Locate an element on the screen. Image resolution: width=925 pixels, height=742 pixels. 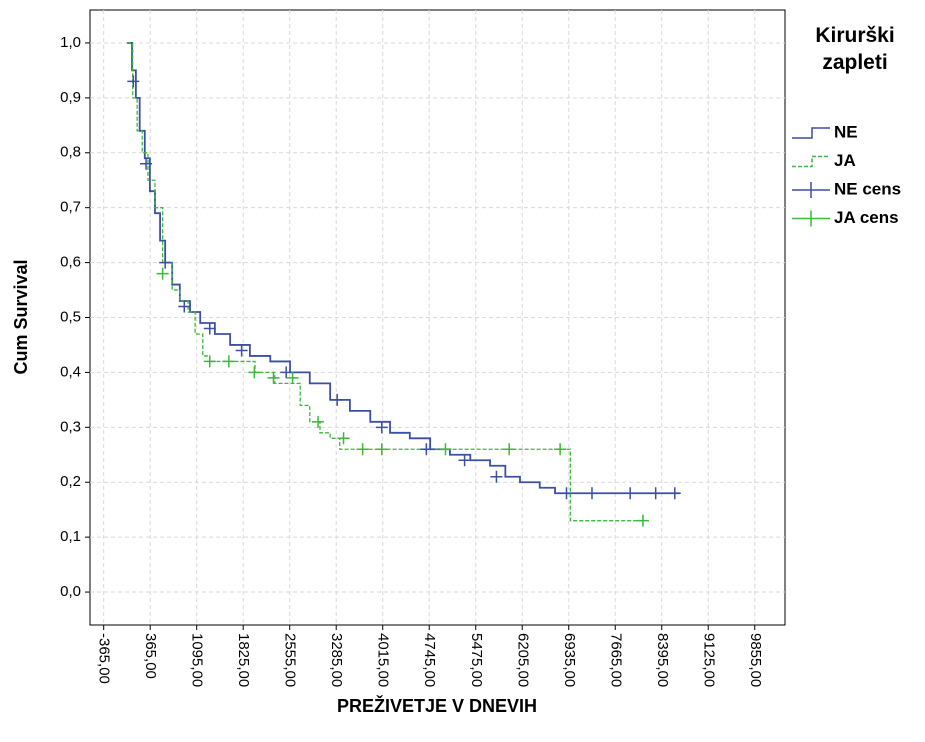
y-tick-label: 0,3 is located at coordinates (70, 426).